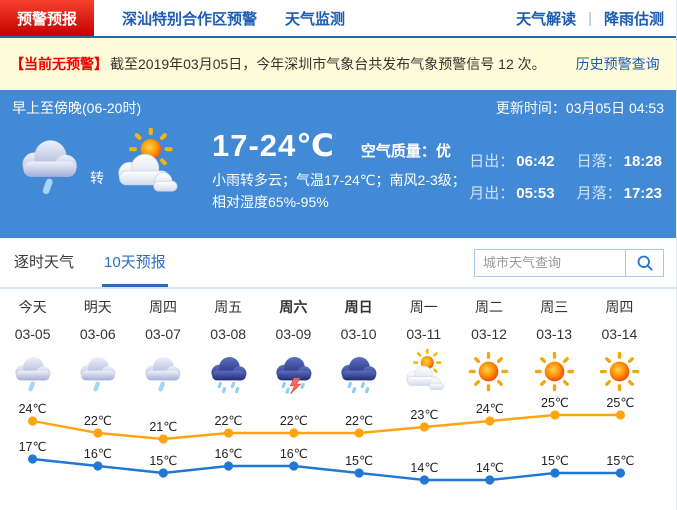 The width and height of the screenshot is (677, 510). I want to click on day-label: 周日, so click(358, 307).